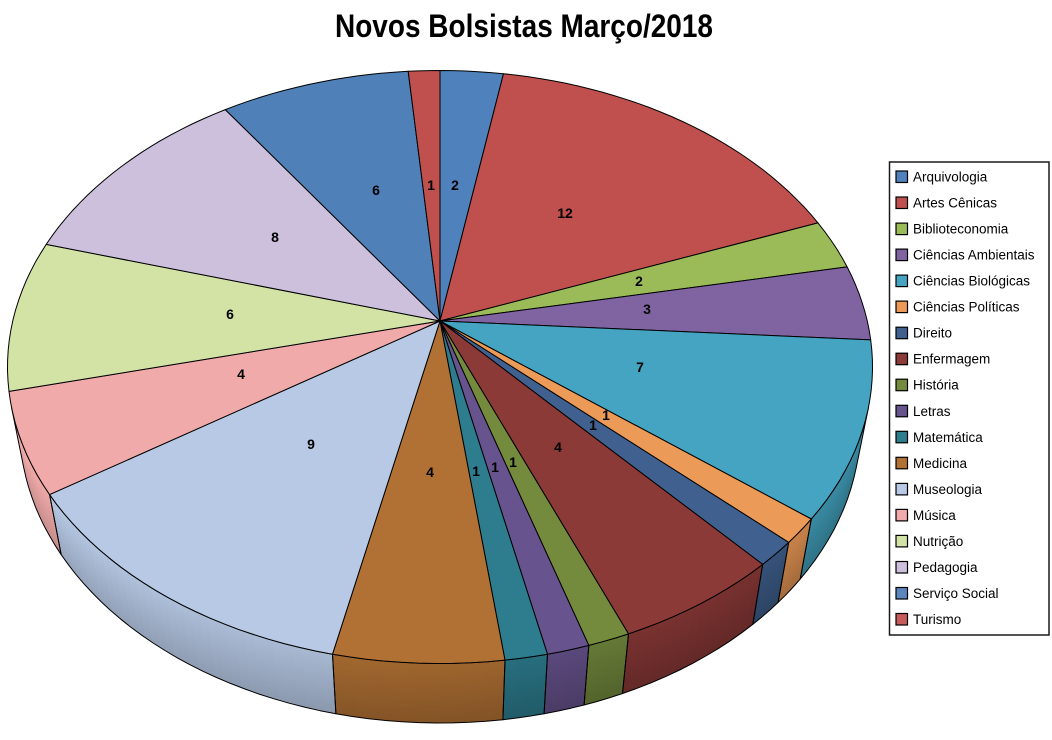 This screenshot has height=740, width=1052. Describe the element at coordinates (932, 411) in the screenshot. I see `svg-text: Letras` at that location.